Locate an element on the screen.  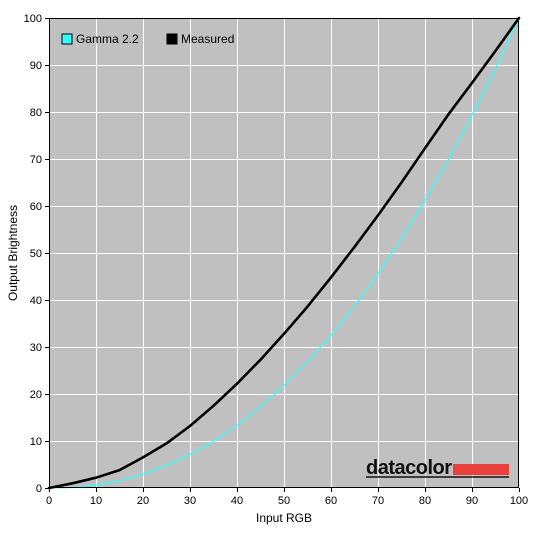
y-tick-label: 30 is located at coordinates (36, 348).